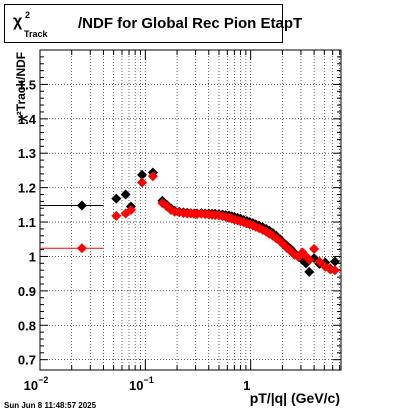 The width and height of the screenshot is (400, 414). Describe the element at coordinates (27, 360) in the screenshot. I see `y-tick-label: 0.7` at that location.